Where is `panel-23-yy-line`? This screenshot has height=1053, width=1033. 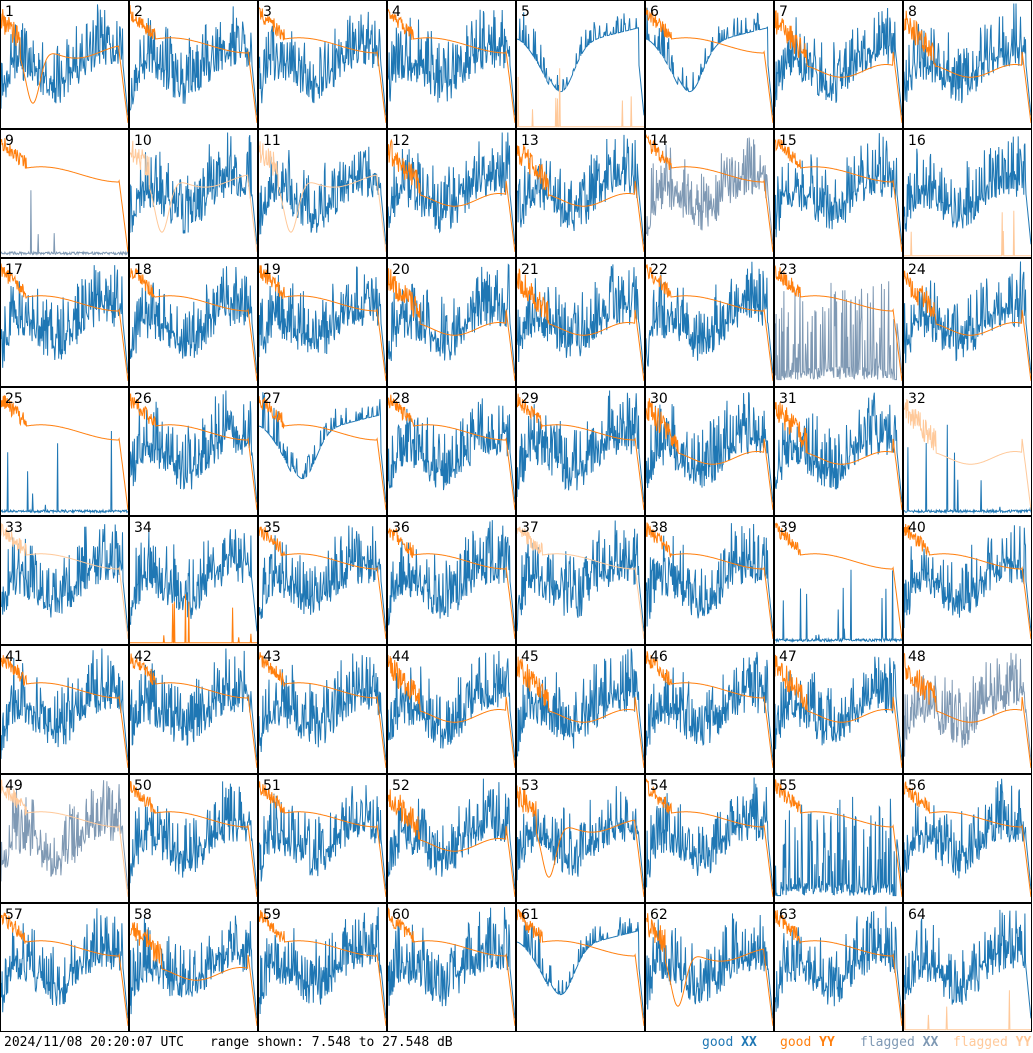
panel-23-yy-line is located at coordinates (838, 323).